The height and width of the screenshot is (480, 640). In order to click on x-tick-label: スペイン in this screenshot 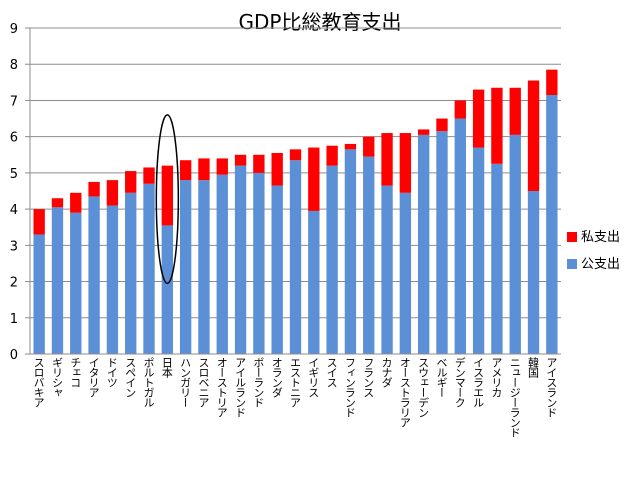, I will do `click(130, 377)`.